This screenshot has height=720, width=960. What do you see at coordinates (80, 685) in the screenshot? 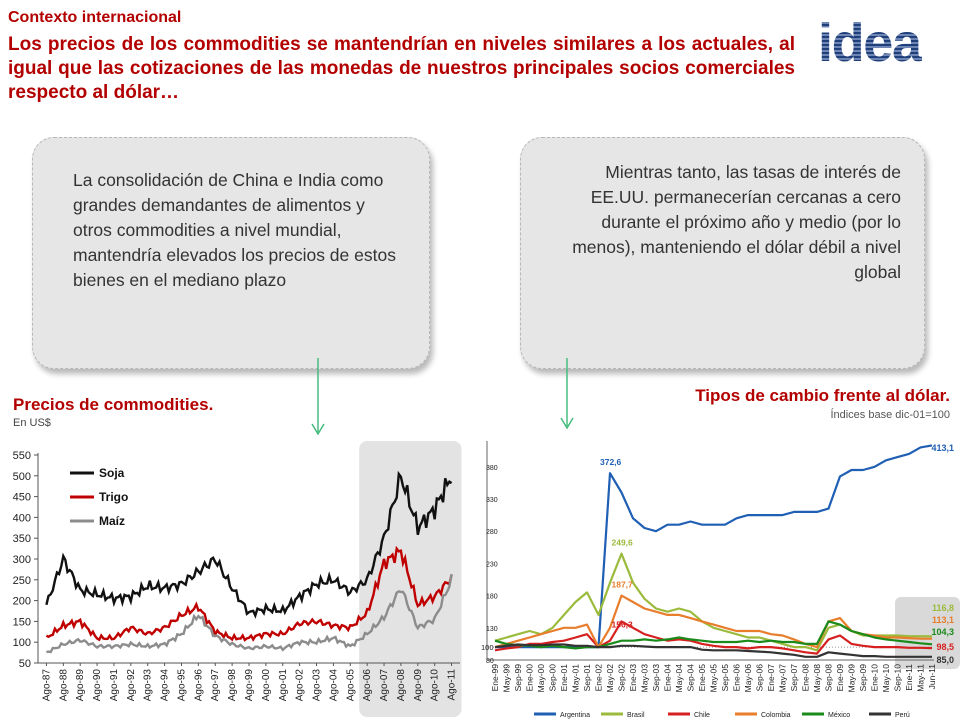
I see `x-tick-label: Ago-89` at bounding box center [80, 685].